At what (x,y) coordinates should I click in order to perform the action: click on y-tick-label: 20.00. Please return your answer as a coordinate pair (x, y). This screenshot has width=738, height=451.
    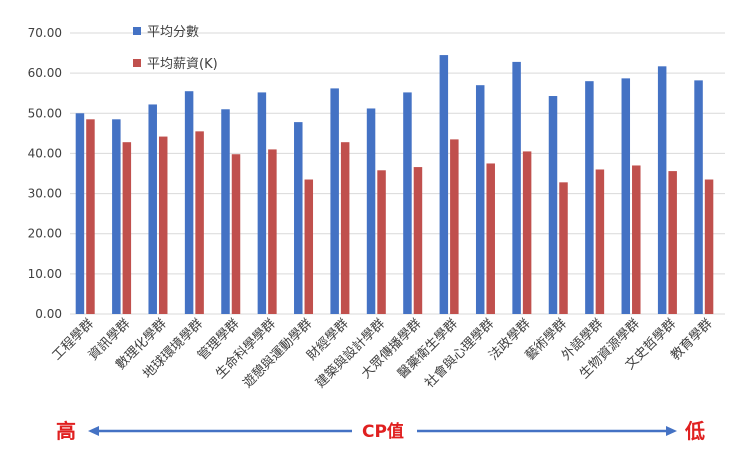
    Looking at the image, I should click on (45, 234).